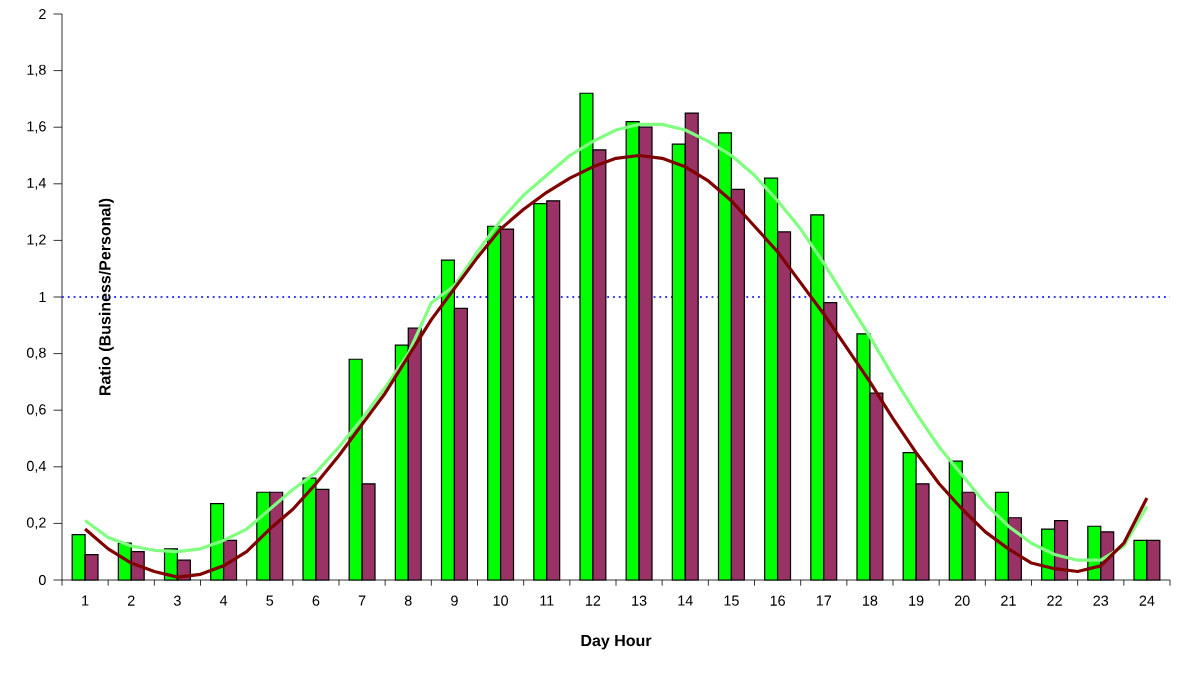 The height and width of the screenshot is (677, 1178). I want to click on x-tick-label: 12, so click(593, 600).